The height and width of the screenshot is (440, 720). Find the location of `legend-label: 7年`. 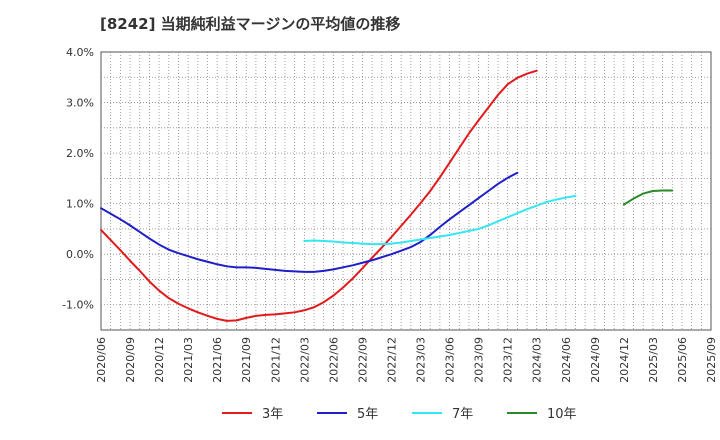

legend-label: 7年 is located at coordinates (462, 414).